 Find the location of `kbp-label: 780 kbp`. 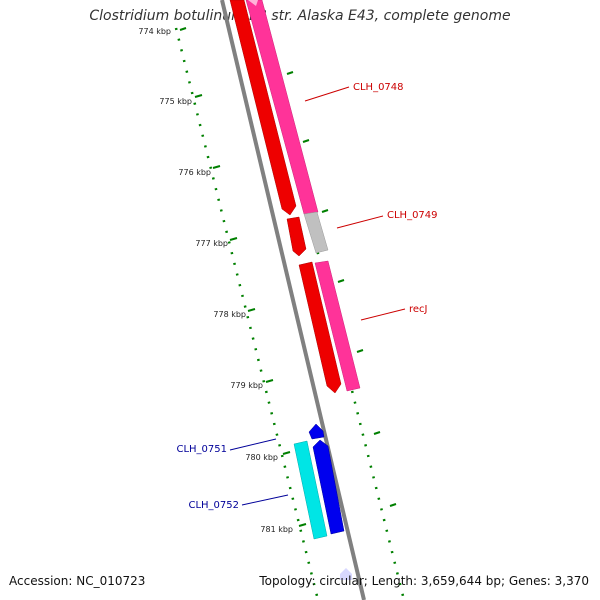

kbp-label: 780 kbp is located at coordinates (261, 457).